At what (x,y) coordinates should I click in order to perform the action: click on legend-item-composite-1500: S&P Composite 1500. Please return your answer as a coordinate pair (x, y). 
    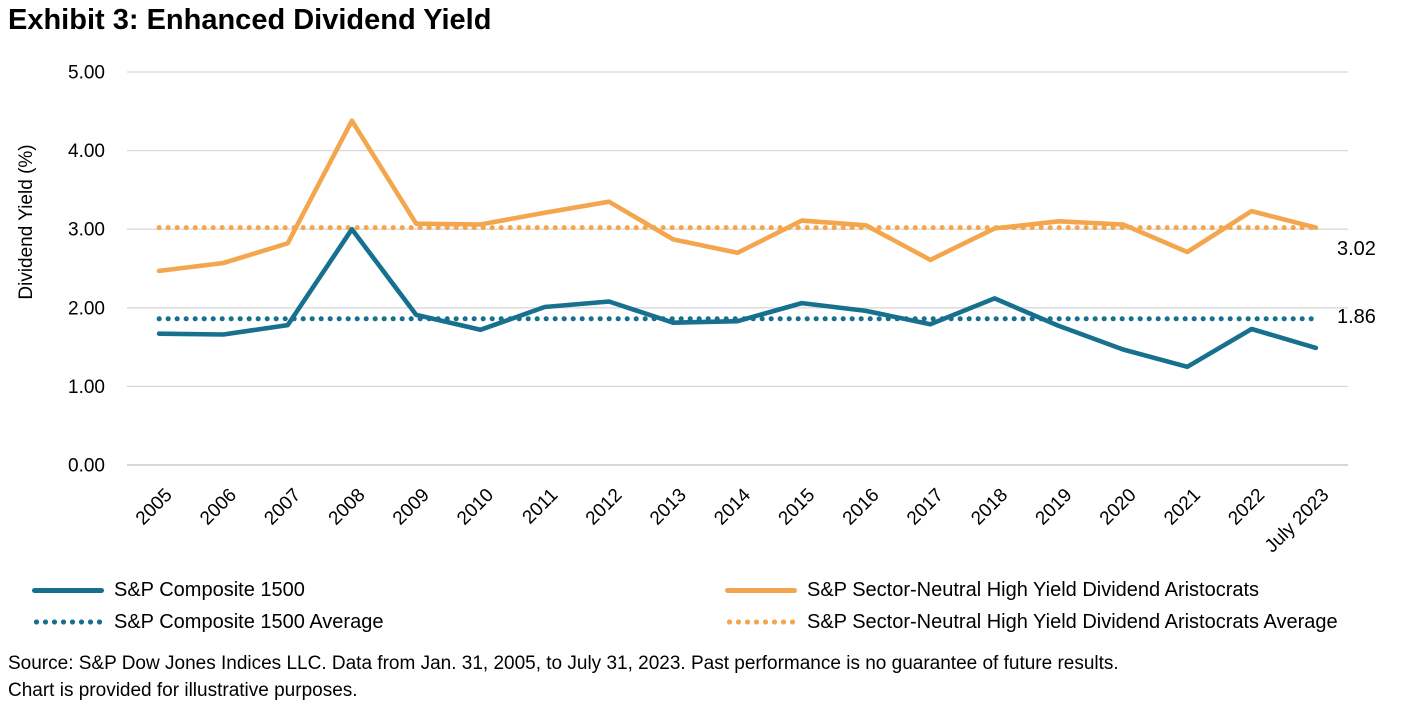
    Looking at the image, I should click on (168, 589).